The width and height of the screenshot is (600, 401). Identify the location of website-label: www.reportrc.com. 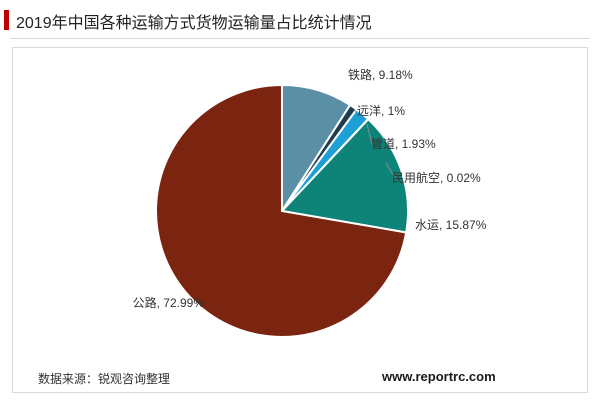
(439, 376).